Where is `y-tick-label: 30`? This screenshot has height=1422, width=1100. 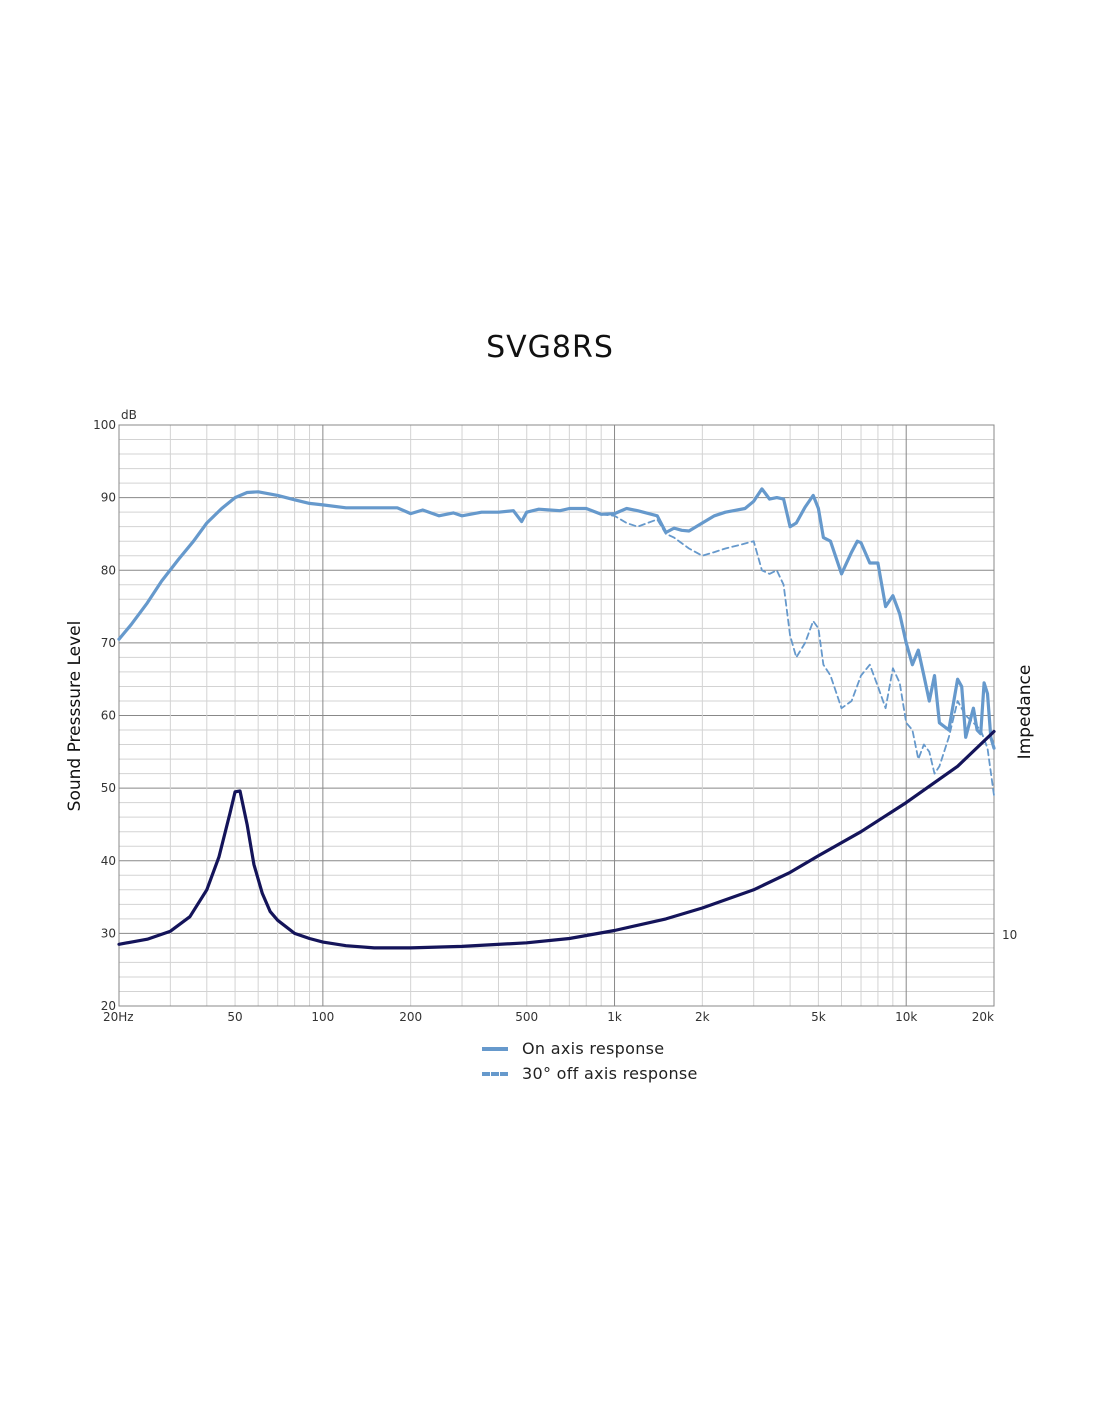
y-tick-label: 30 is located at coordinates (108, 933).